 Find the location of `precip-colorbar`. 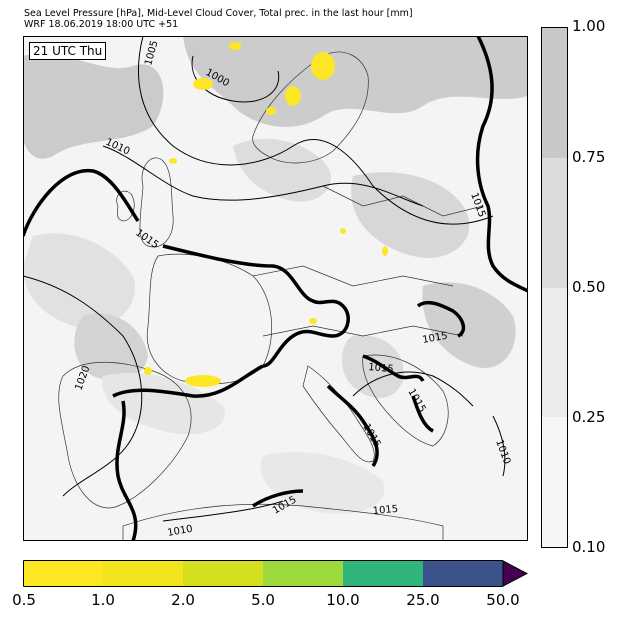

precip-colorbar is located at coordinates (275, 573).